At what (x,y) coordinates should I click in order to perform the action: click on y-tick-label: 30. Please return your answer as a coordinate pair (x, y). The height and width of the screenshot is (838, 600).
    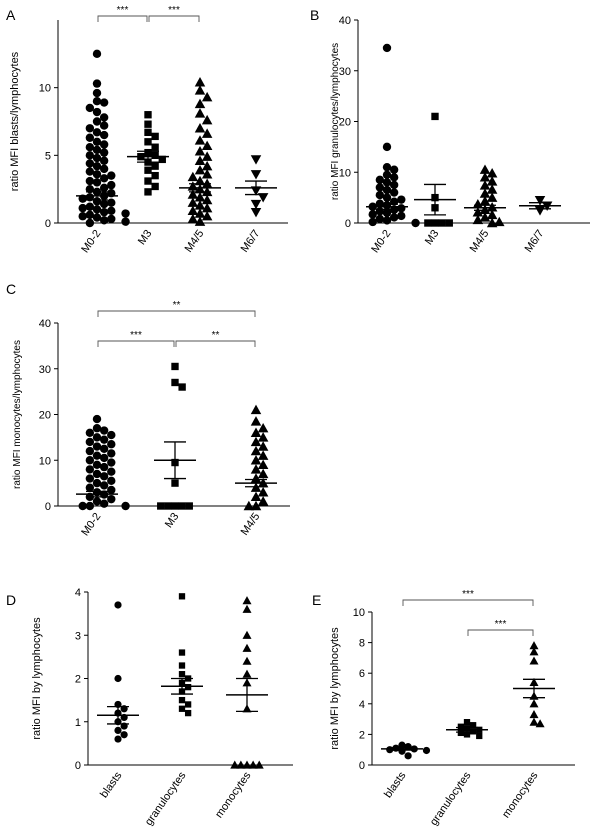
    Looking at the image, I should click on (345, 72).